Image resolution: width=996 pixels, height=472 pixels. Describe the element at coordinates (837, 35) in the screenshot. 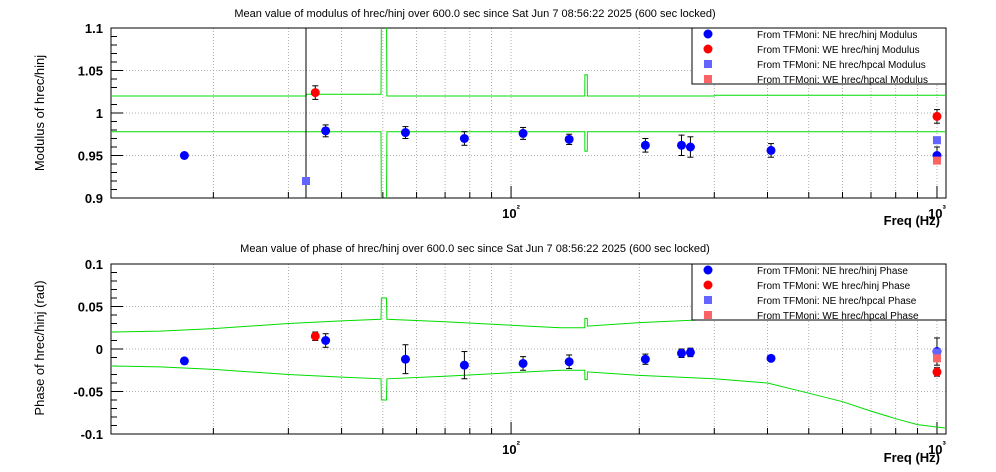

I see `legend-entry-label: From TFMoni: NE hrec/hinj Modulus` at that location.